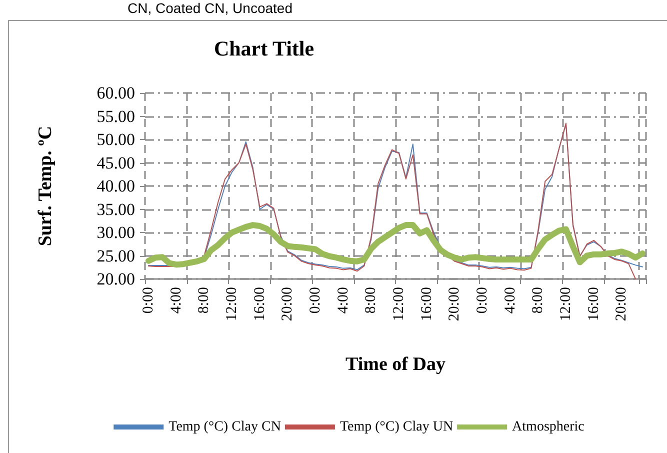 The width and height of the screenshot is (667, 453). What do you see at coordinates (210, 8) in the screenshot?
I see `text: CN, Coated CN, Uncoated` at bounding box center [210, 8].